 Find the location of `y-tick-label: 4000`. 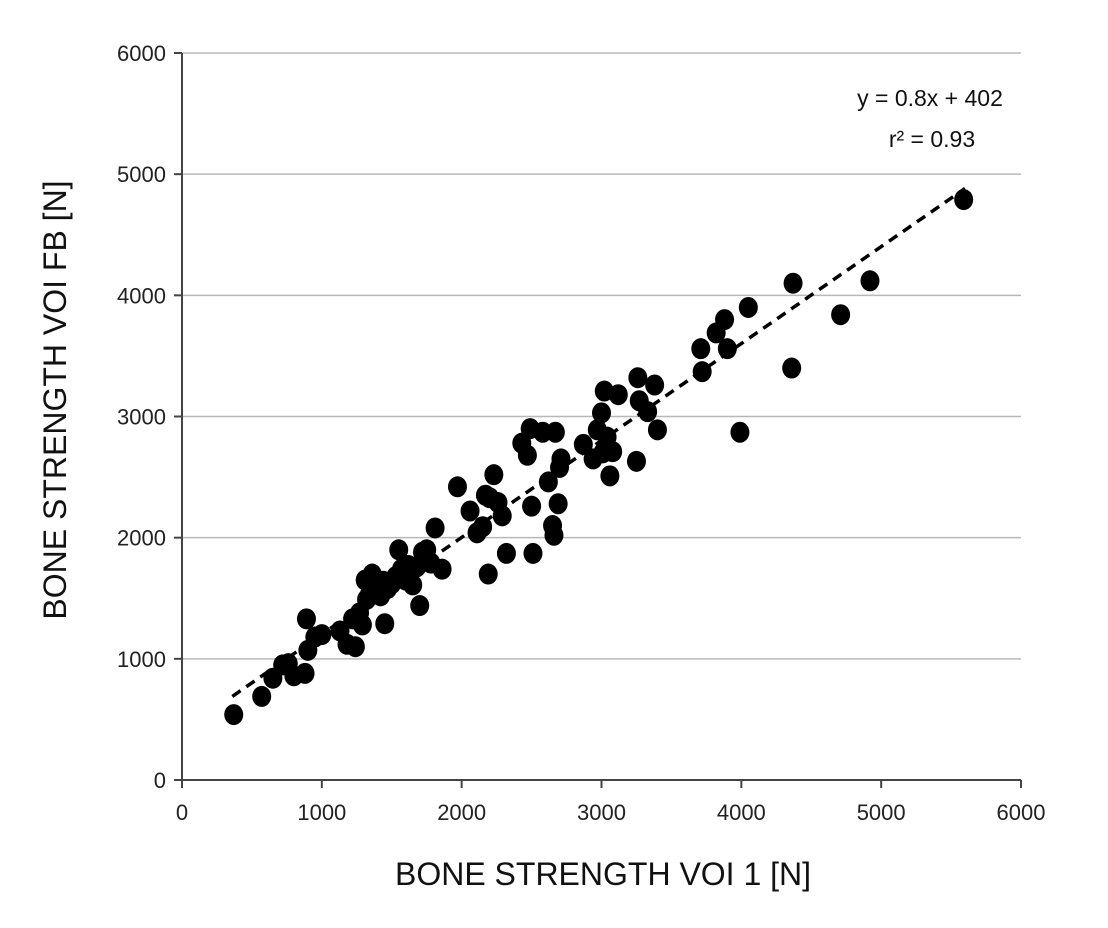

y-tick-label: 4000 is located at coordinates (141, 295).